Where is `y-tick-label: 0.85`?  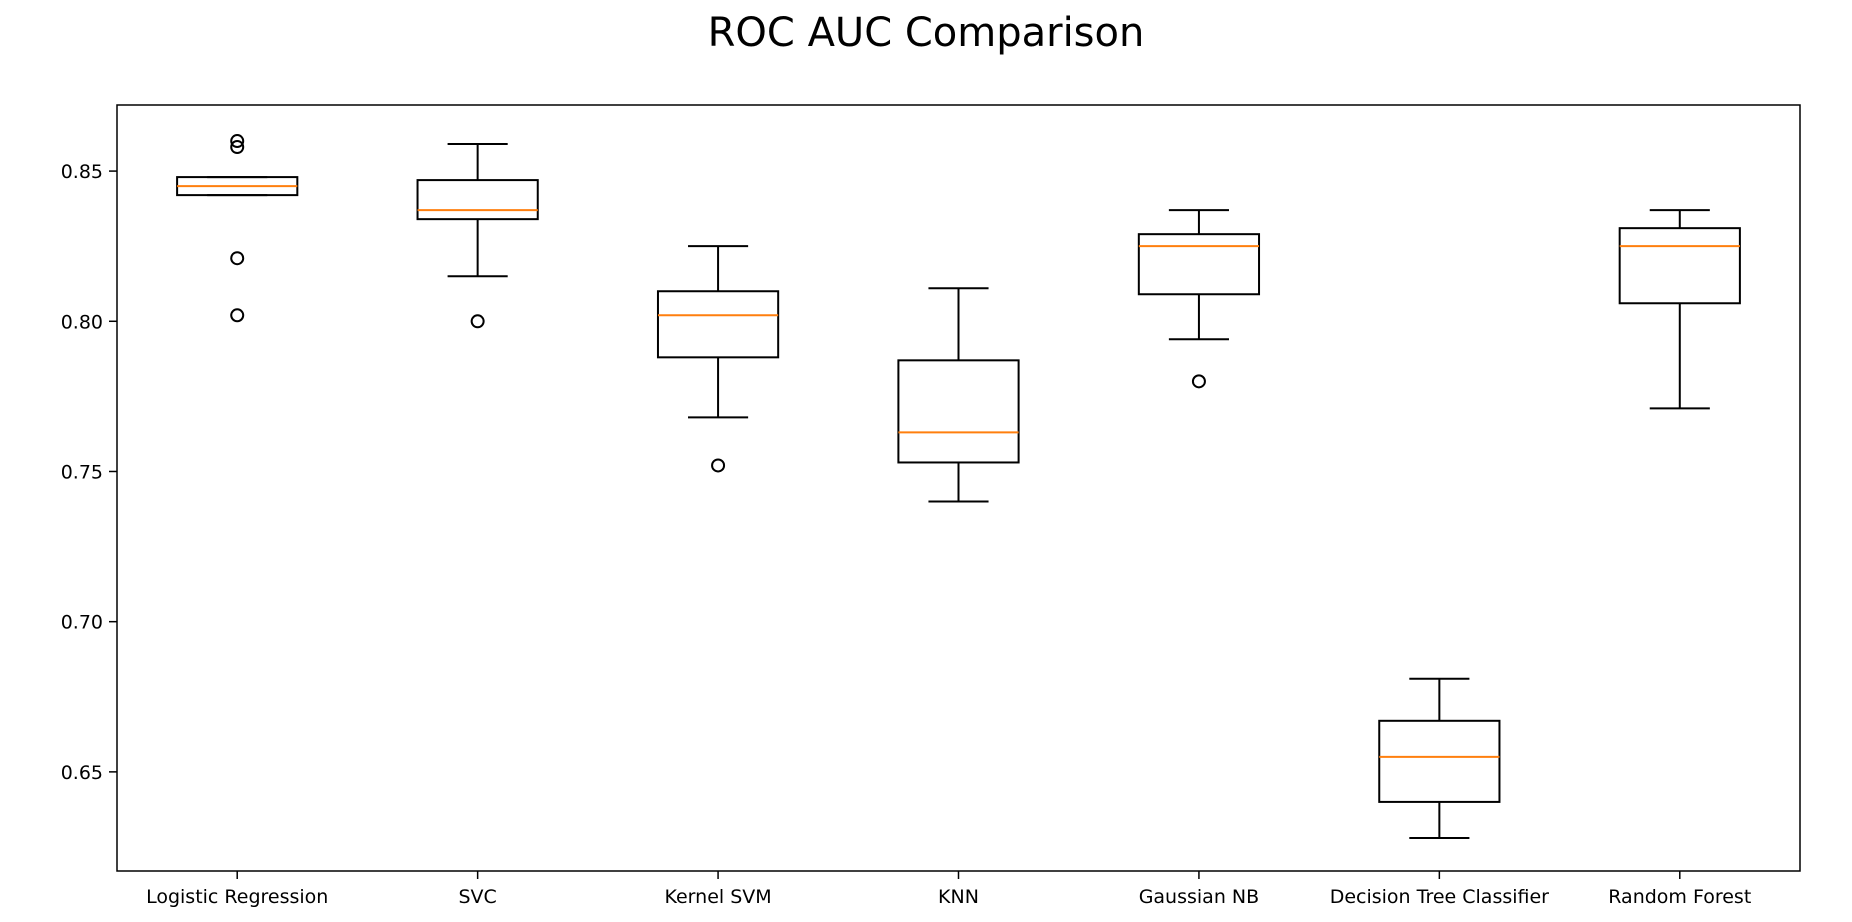 y-tick-label: 0.85 is located at coordinates (82, 172).